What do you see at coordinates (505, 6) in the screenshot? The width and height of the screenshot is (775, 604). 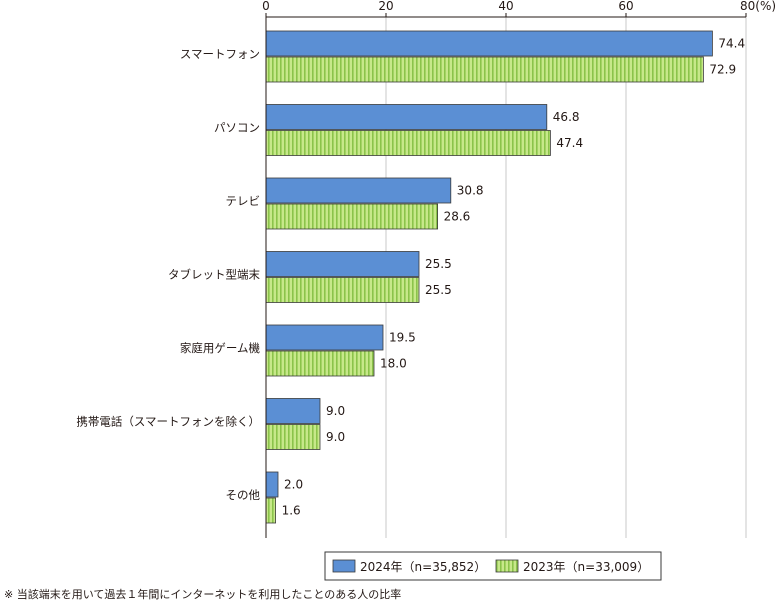 I see `x-tick-label: 40` at bounding box center [505, 6].